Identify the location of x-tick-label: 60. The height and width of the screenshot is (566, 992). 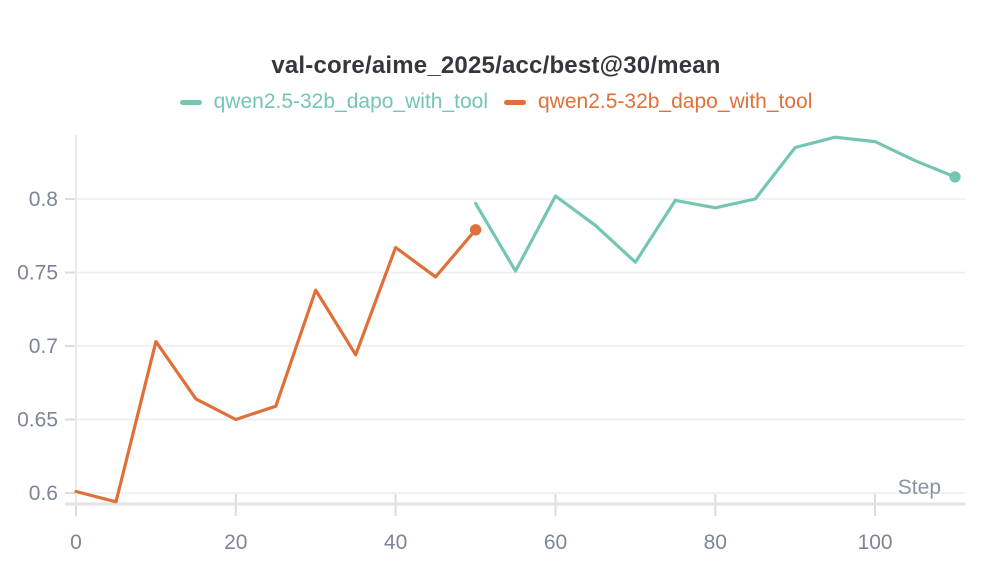
(555, 542).